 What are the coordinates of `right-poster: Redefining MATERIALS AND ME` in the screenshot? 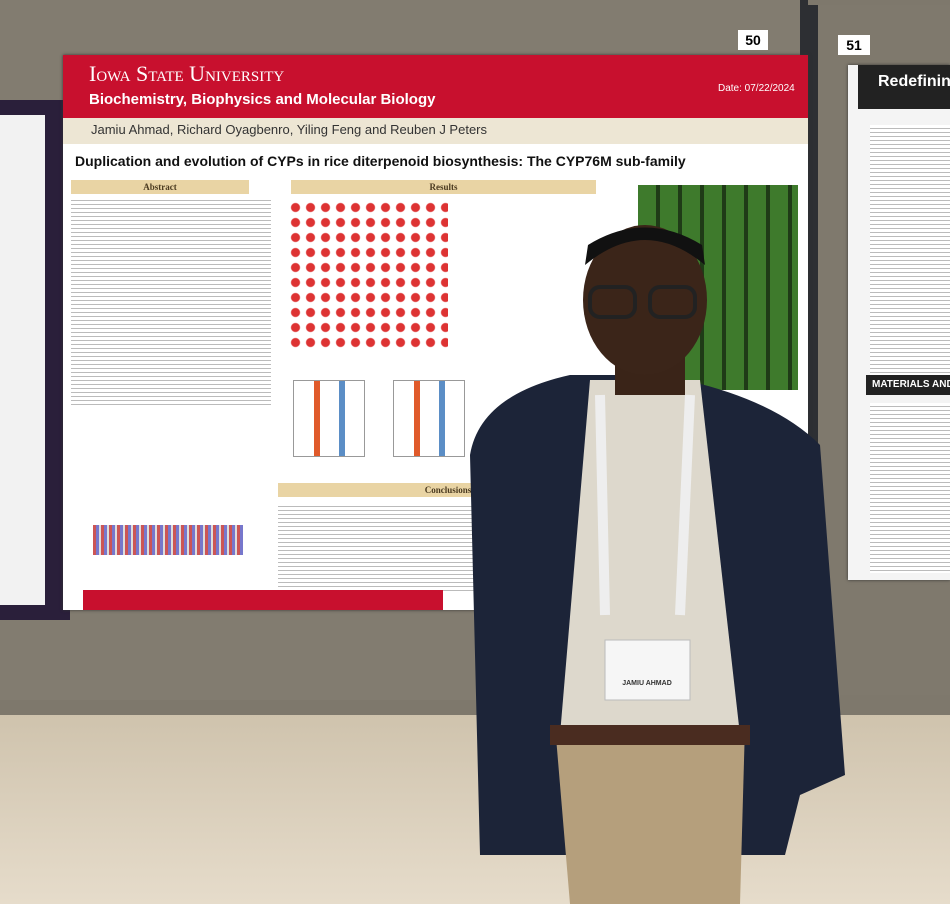 It's located at (899, 322).